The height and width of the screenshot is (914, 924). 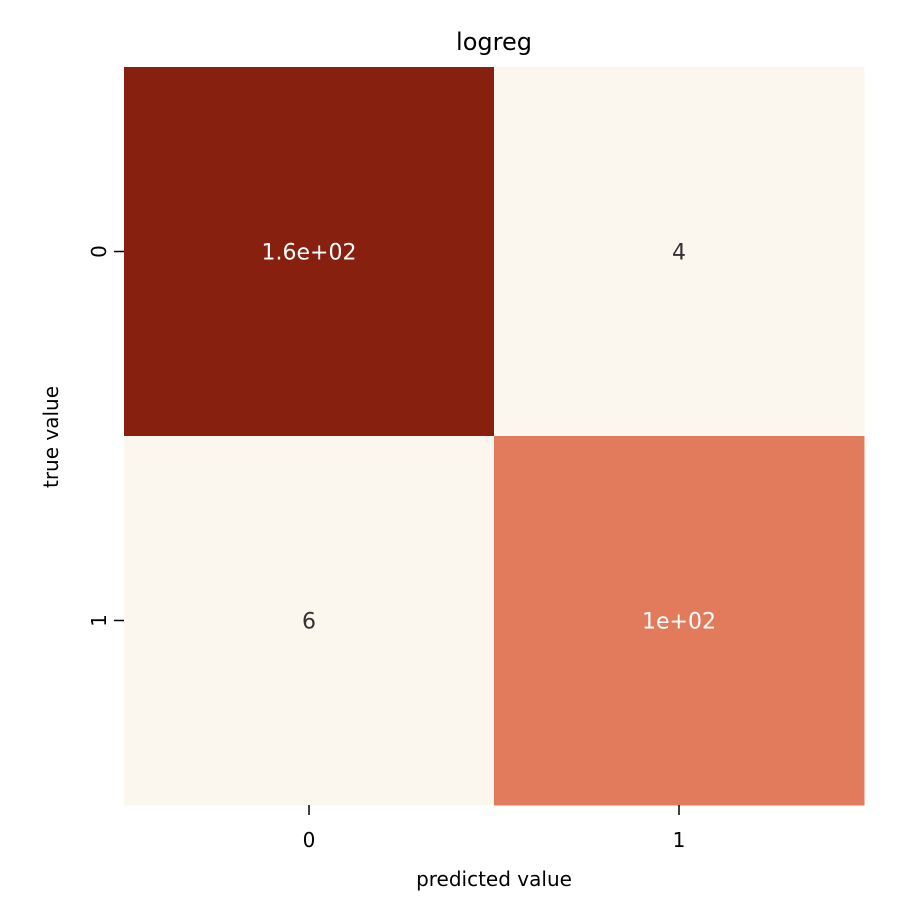 What do you see at coordinates (679, 840) in the screenshot?
I see `x-tick-label: 1` at bounding box center [679, 840].